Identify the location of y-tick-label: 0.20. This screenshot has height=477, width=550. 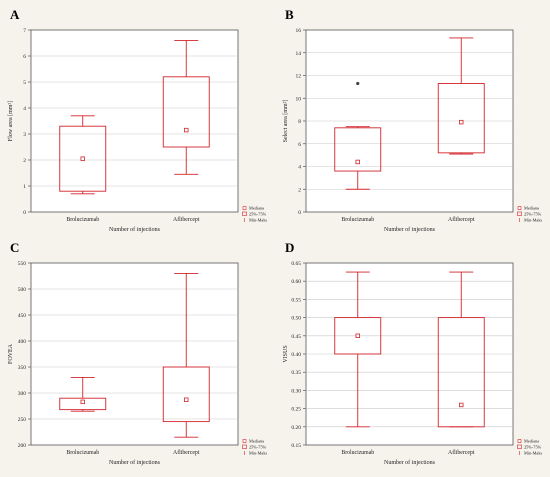
(296, 428).